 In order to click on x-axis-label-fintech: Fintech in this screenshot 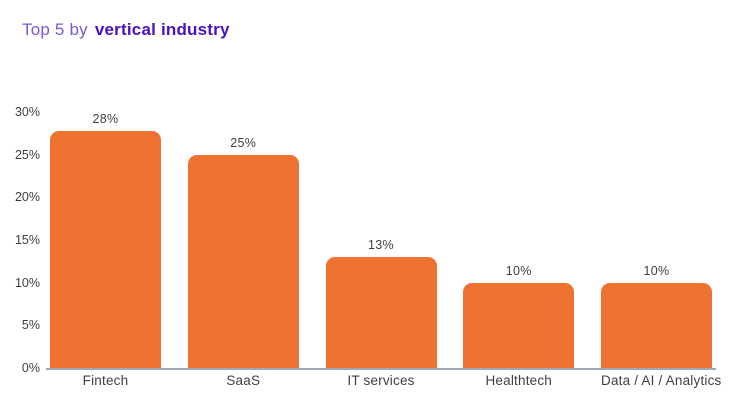, I will do `click(105, 380)`.